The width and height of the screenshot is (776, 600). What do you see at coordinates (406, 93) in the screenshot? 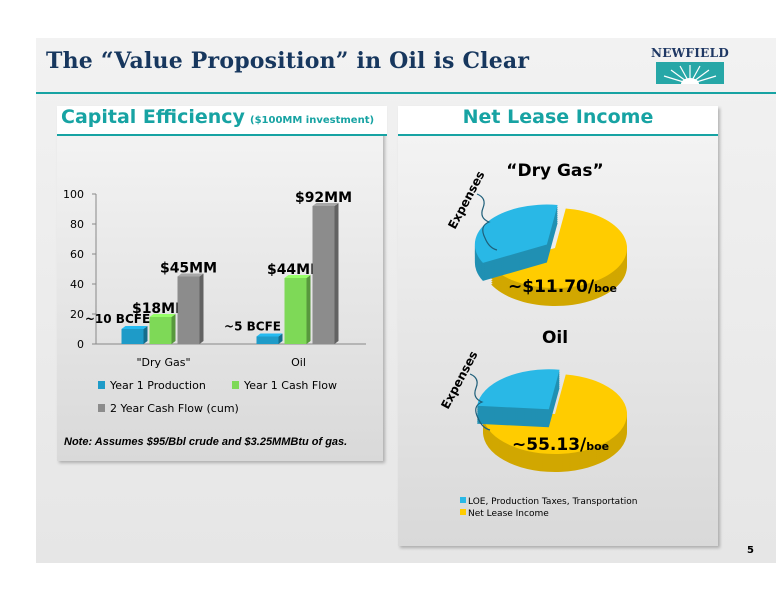
I see `title-divider` at bounding box center [406, 93].